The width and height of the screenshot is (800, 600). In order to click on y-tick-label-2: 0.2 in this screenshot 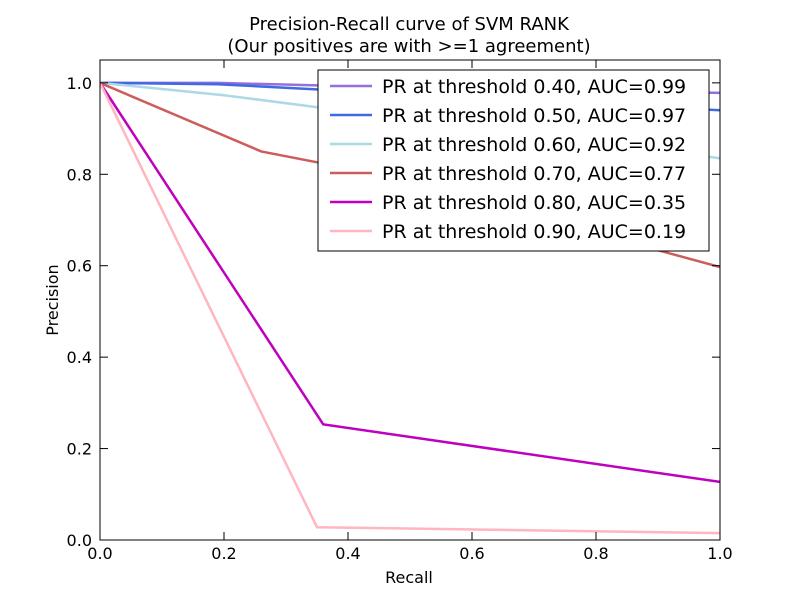, I will do `click(79, 449)`.